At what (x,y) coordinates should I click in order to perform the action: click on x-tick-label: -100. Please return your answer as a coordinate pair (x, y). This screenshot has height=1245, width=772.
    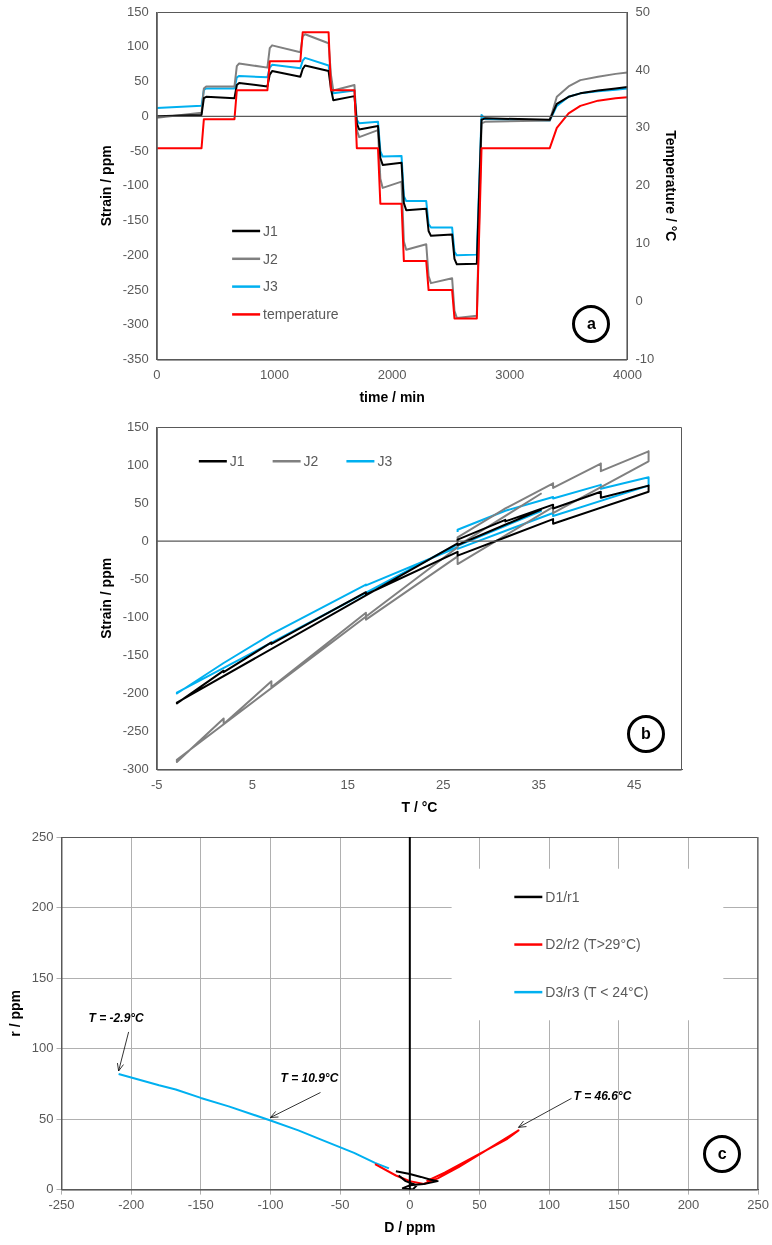
    Looking at the image, I should click on (270, 1204).